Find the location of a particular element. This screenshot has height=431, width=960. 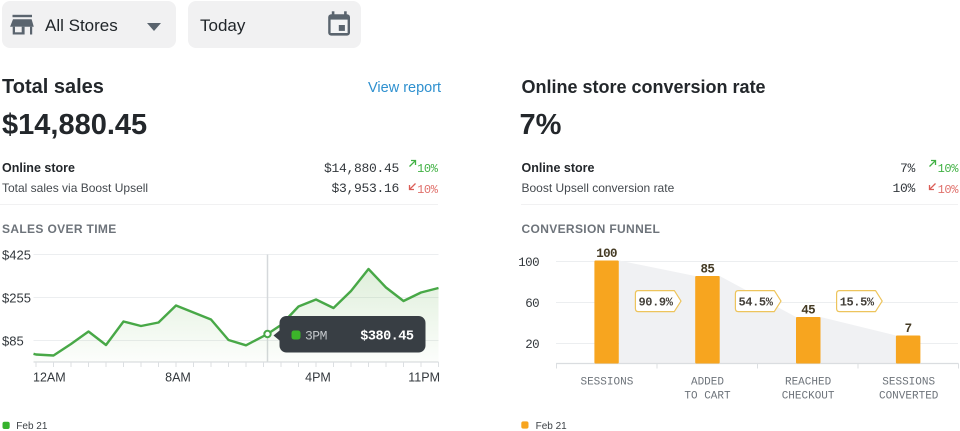

svg-text: 3PM is located at coordinates (316, 336).